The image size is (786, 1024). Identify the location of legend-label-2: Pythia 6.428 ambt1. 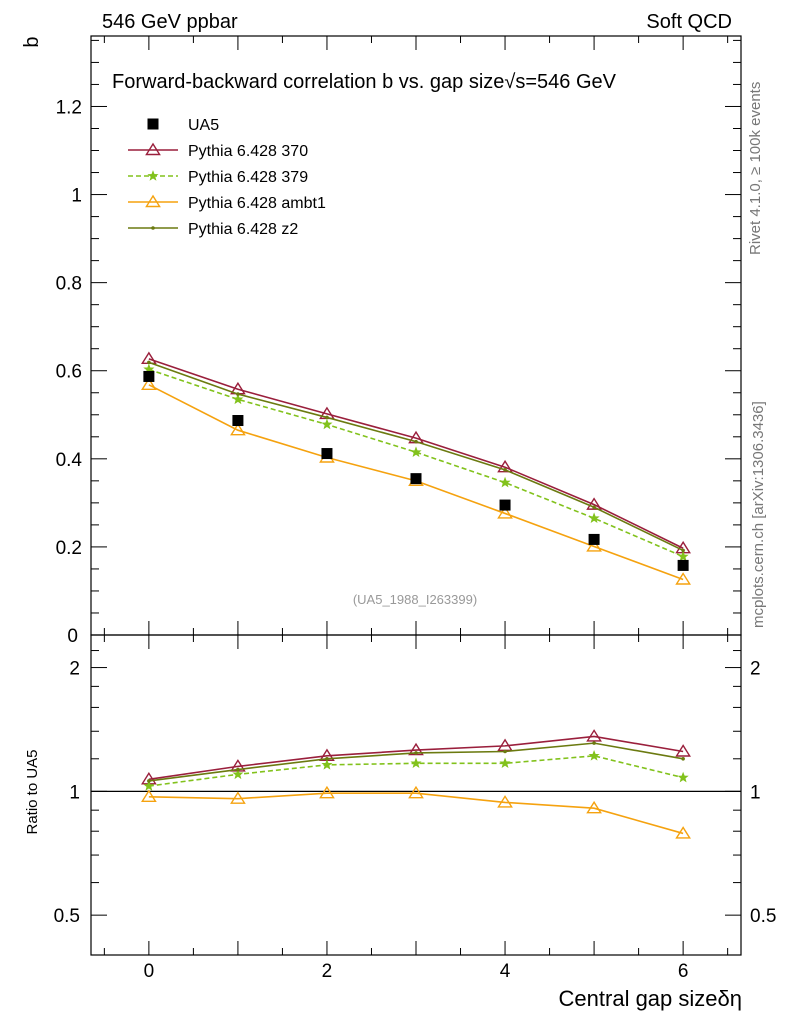
(257, 203).